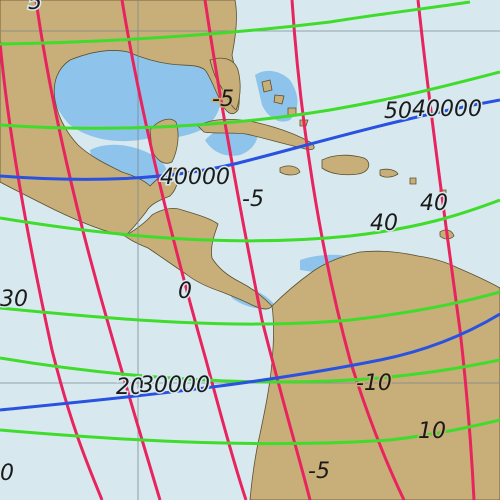 The image size is (500, 500). Describe the element at coordinates (175, 385) in the screenshot. I see `label-lower-30000: 30000` at that location.